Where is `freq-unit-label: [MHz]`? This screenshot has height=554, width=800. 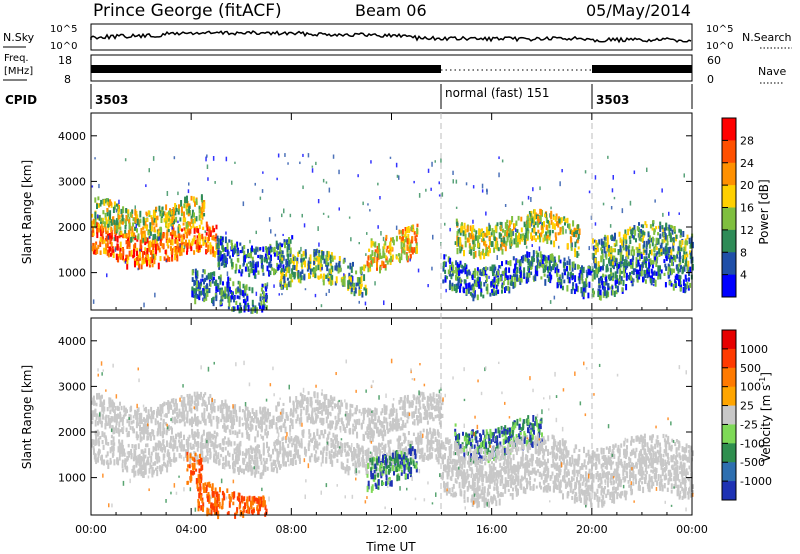
freq-unit-label: [MHz] is located at coordinates (18, 71).